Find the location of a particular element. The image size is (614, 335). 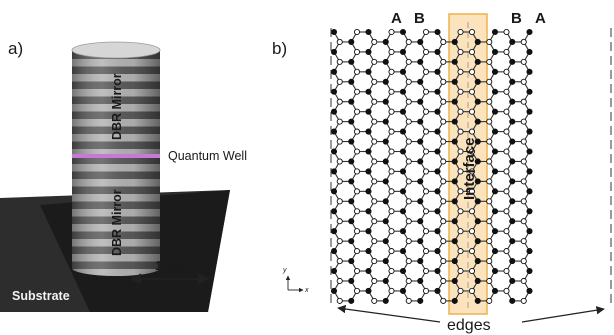

sublattice-label-b-left: B is located at coordinates (419, 18).